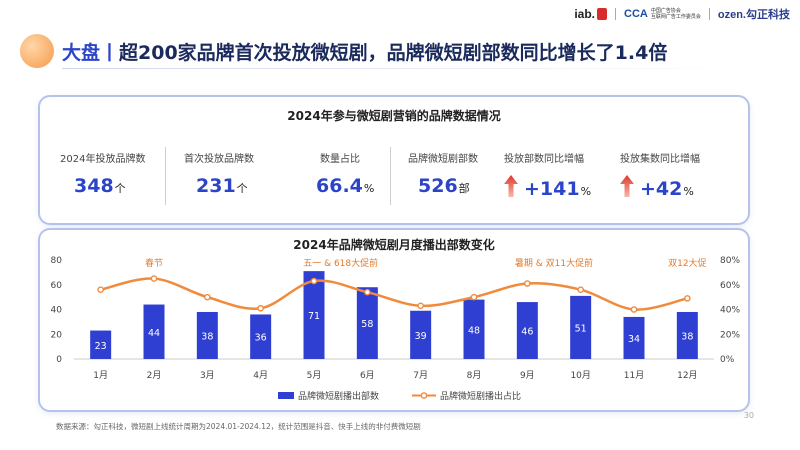 The width and height of the screenshot is (800, 450). I want to click on title-decoration-circle, so click(37, 51).